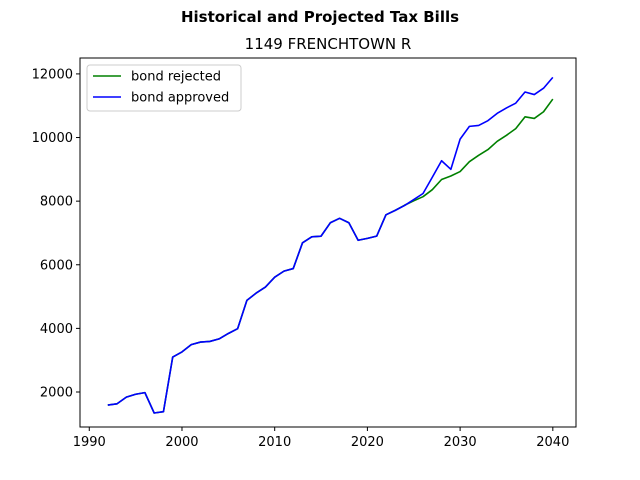 This screenshot has width=640, height=480. Describe the element at coordinates (181, 442) in the screenshot. I see `x-tick-label: 2000` at that location.